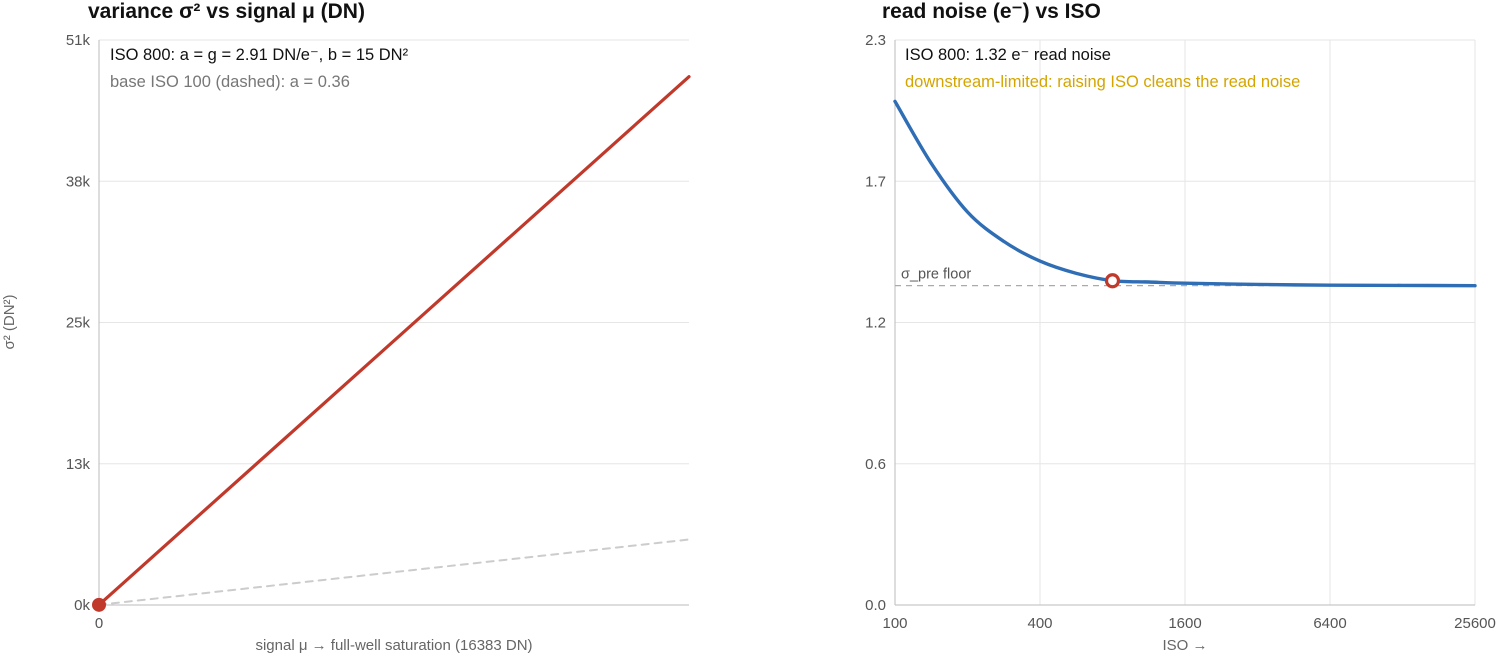  Describe the element at coordinates (78, 464) in the screenshot. I see `variance-y-tick-label-1: 13k` at that location.